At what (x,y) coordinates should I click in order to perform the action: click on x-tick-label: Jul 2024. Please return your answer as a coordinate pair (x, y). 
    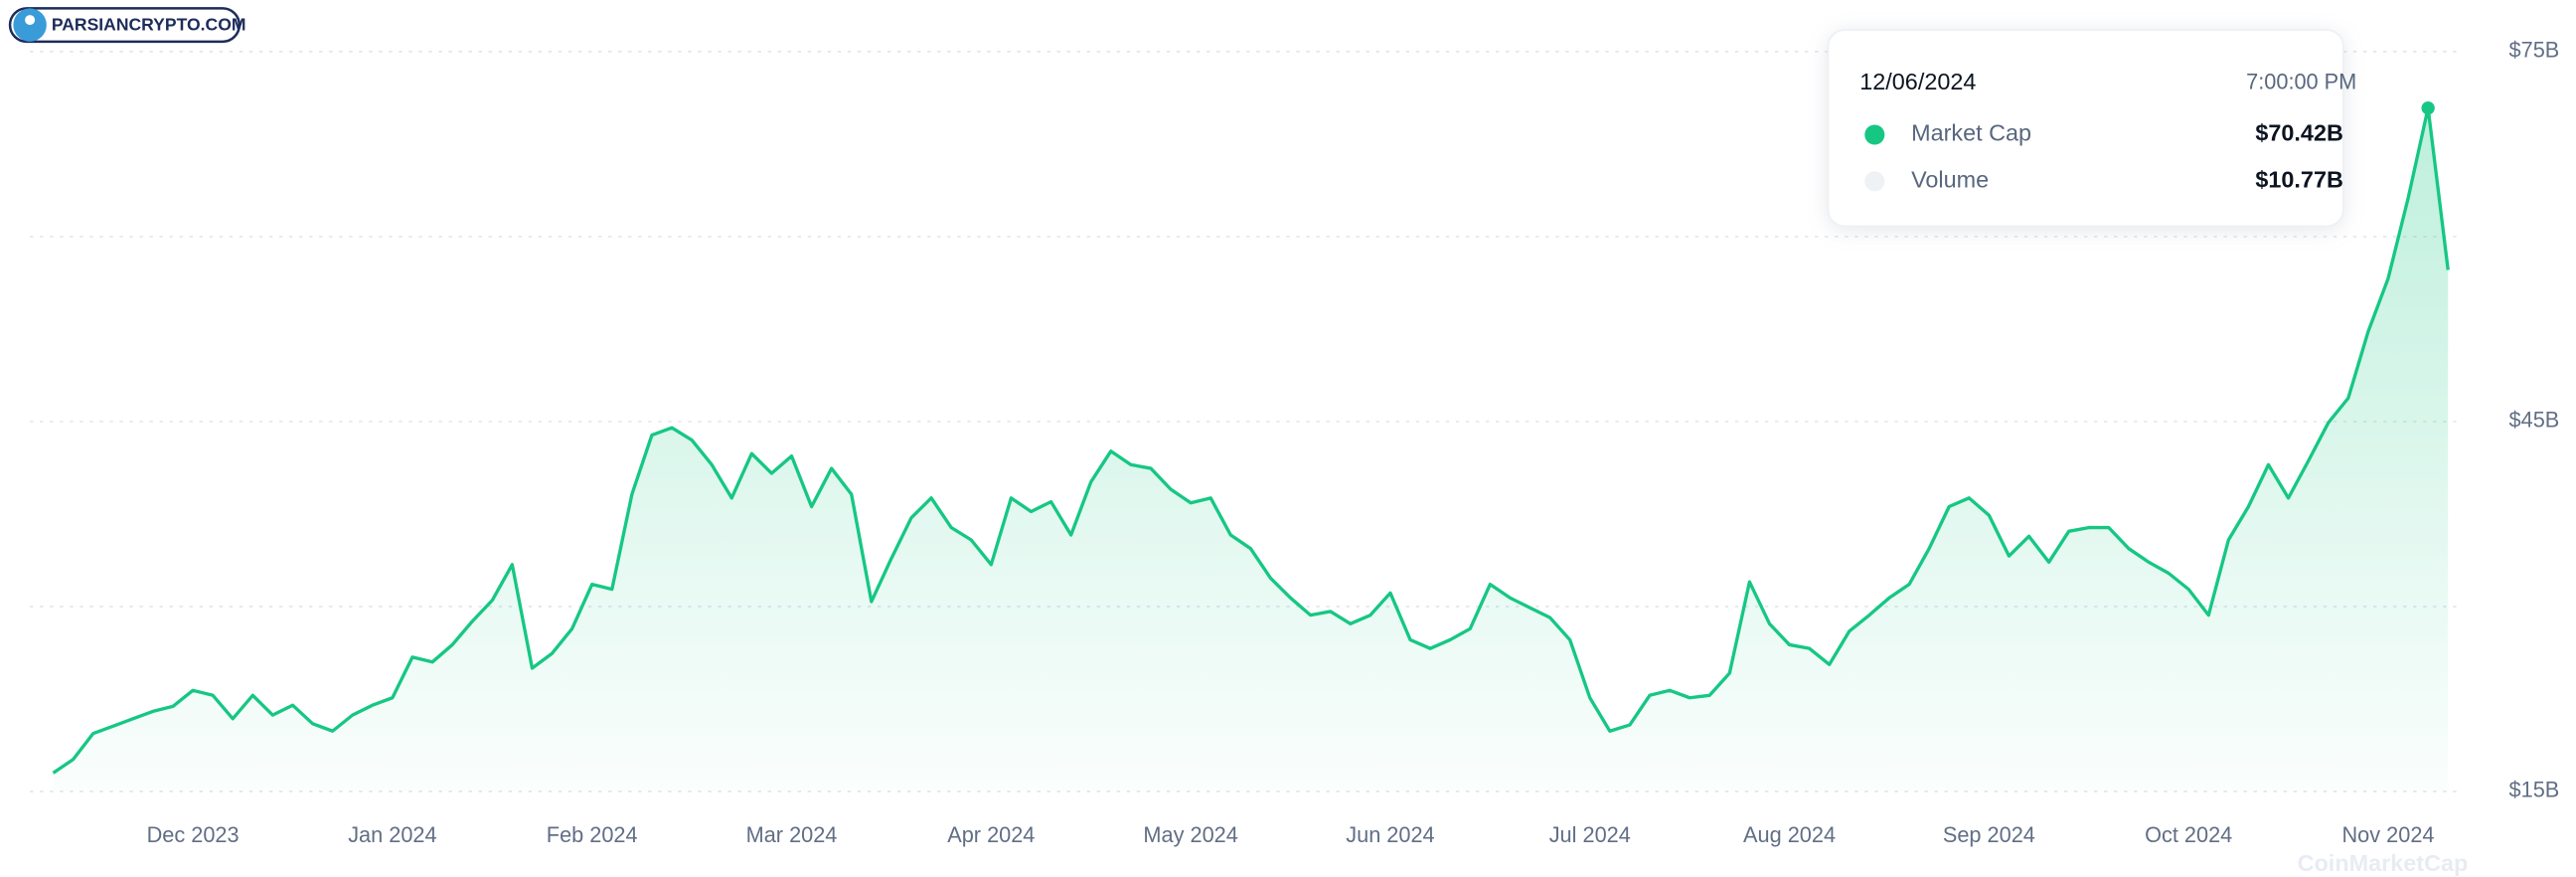
    Looking at the image, I should click on (1590, 834).